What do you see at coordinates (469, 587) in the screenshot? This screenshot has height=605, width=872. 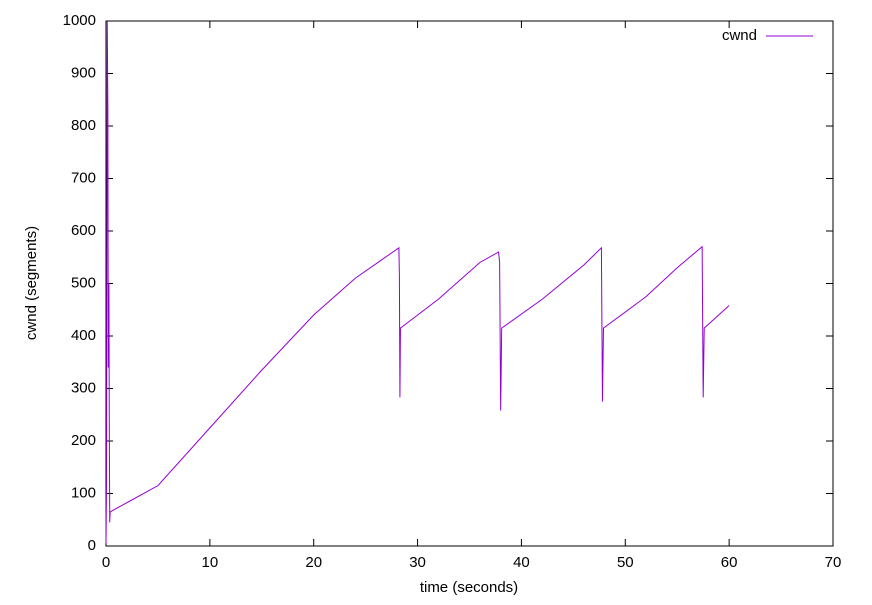 I see `x-axis-title: time (seconds)` at bounding box center [469, 587].